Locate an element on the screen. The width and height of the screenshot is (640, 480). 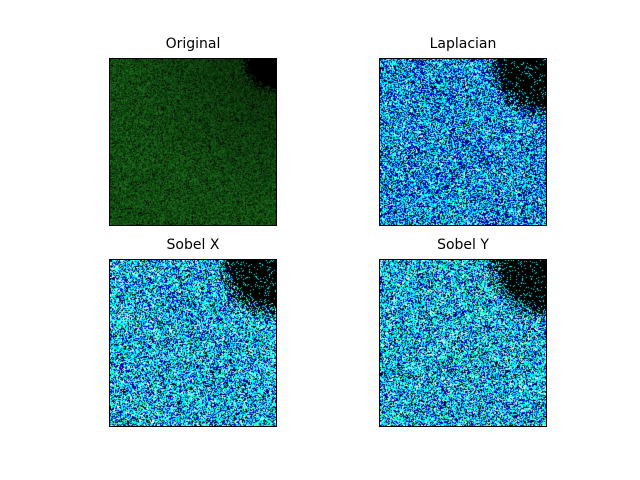
image-sobel-x-canvas is located at coordinates (193, 343).